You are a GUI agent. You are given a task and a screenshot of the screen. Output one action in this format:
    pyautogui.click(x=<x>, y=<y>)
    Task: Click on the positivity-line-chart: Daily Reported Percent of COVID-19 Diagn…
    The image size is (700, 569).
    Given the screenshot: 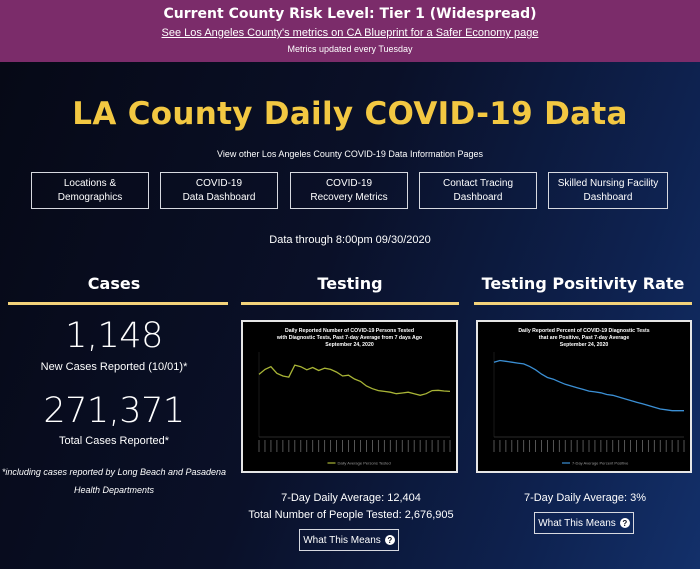 What is the action you would take?
    pyautogui.click(x=589, y=397)
    